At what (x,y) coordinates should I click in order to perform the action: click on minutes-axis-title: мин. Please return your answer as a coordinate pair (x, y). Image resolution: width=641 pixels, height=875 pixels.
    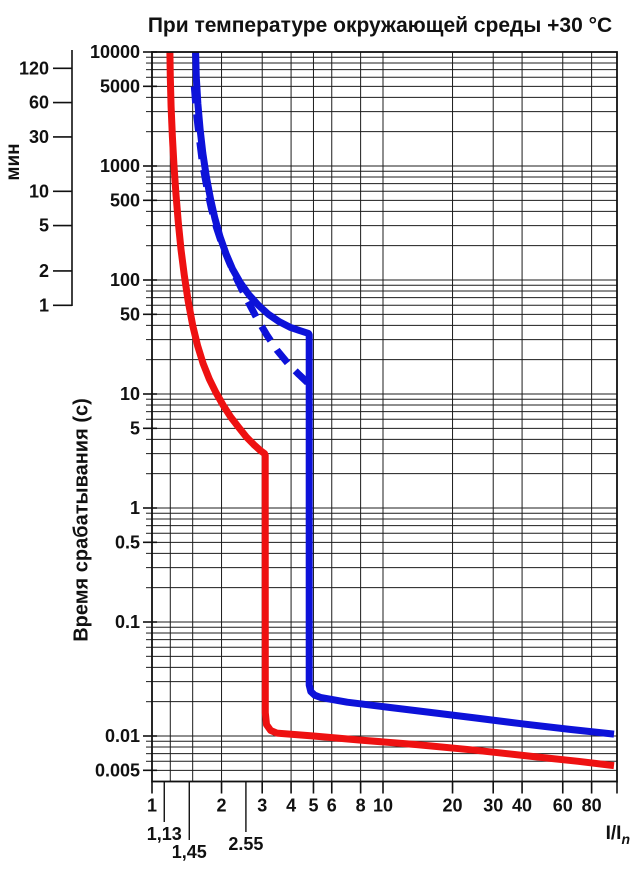
    Looking at the image, I should click on (13, 162).